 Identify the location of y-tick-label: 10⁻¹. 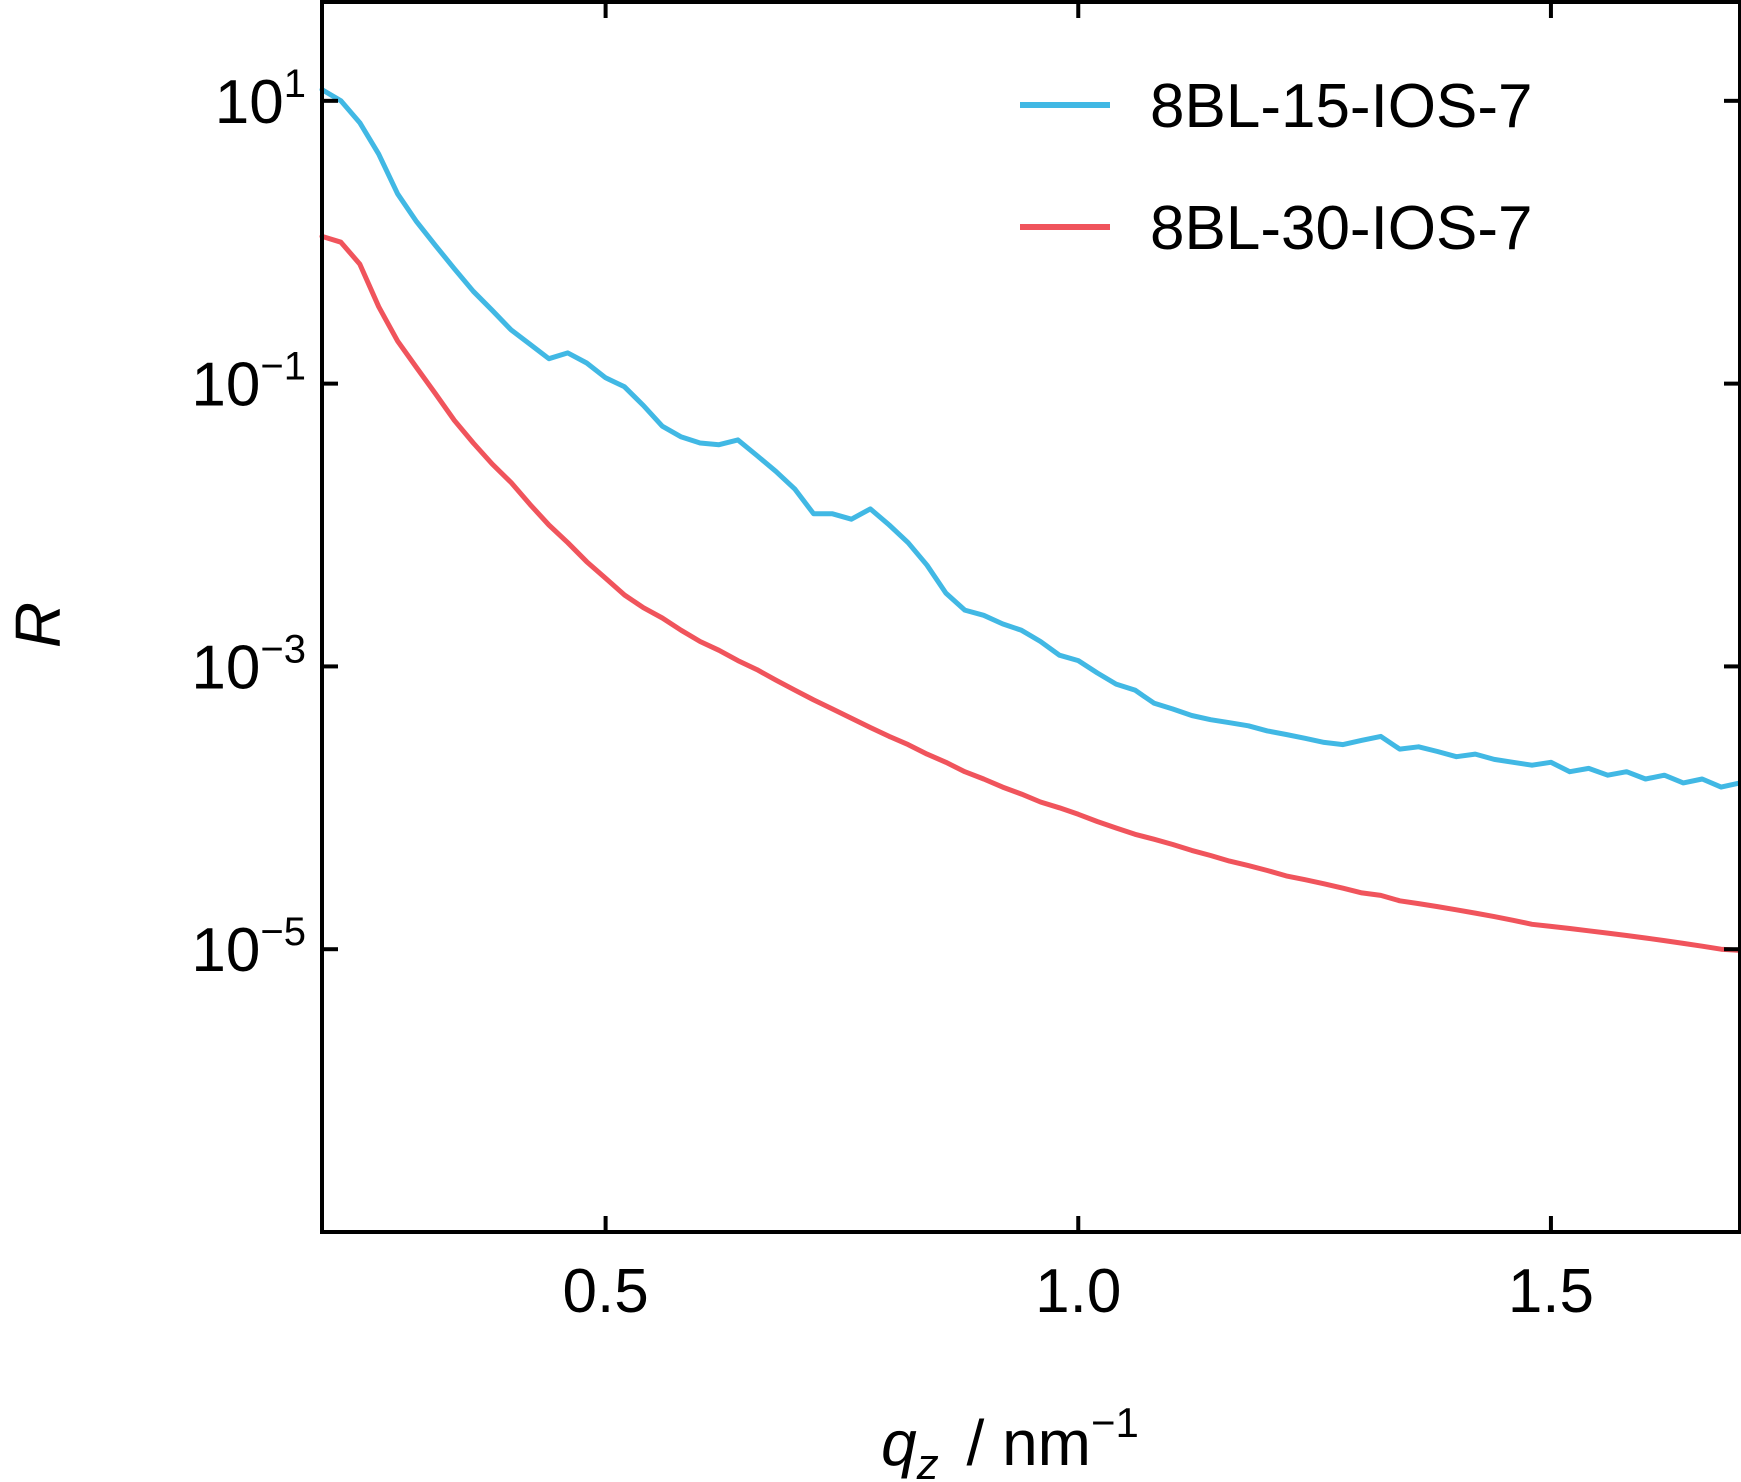
(248, 382).